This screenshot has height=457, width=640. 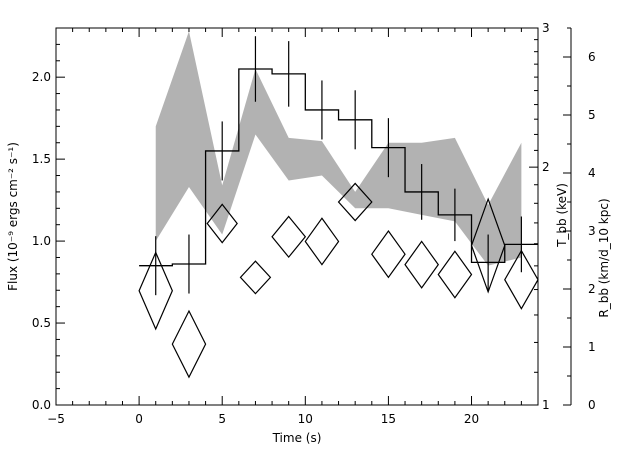 What do you see at coordinates (546, 167) in the screenshot?
I see `tbb-tick-label: 2` at bounding box center [546, 167].